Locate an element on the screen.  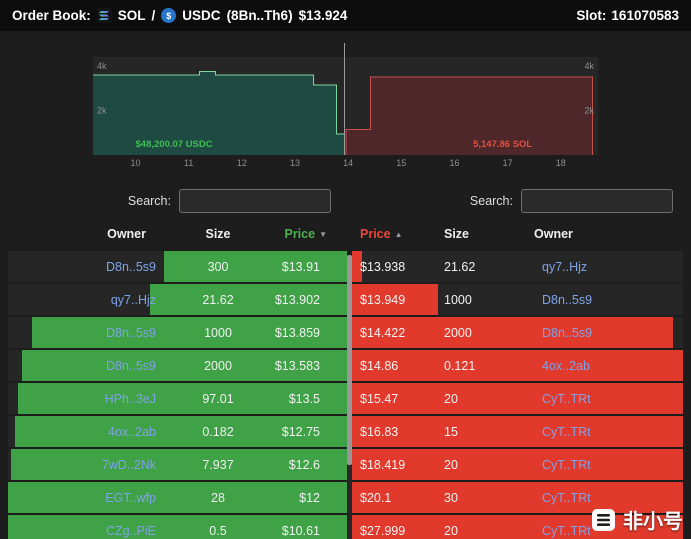
ask-row: $13.938 21.62 qy7..Hjz is located at coordinates (517, 266).